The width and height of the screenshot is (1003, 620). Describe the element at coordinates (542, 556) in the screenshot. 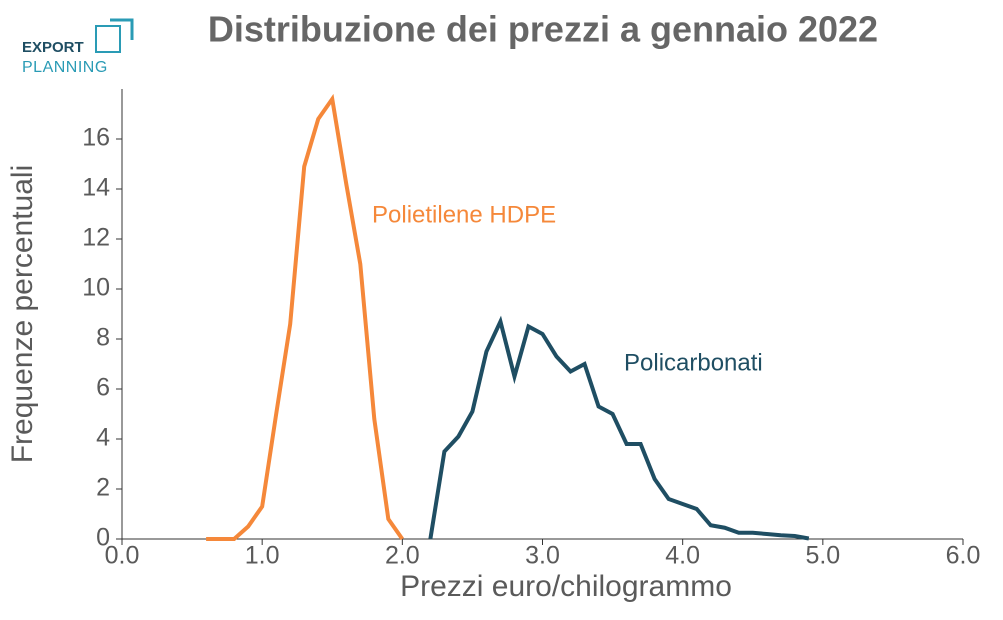

I see `x-tick-label: 3.0` at that location.